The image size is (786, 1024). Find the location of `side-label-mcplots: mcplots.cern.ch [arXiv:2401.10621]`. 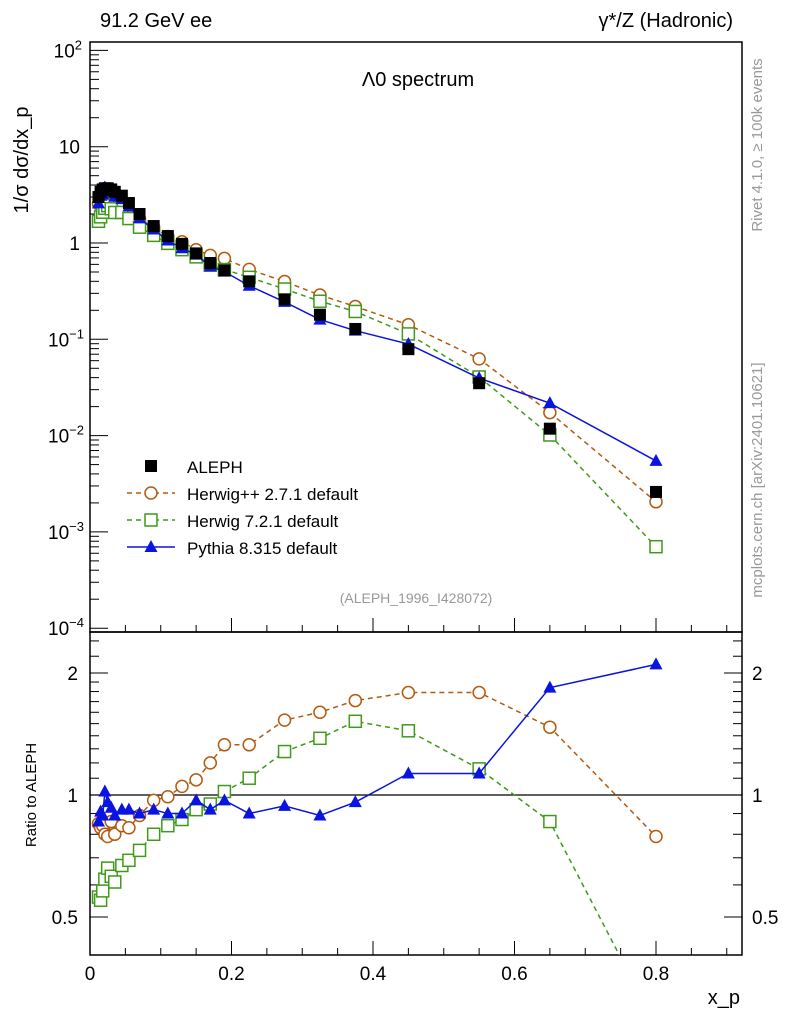

side-label-mcplots: mcplots.cern.ch [arXiv:2401.10621] is located at coordinates (757, 479).